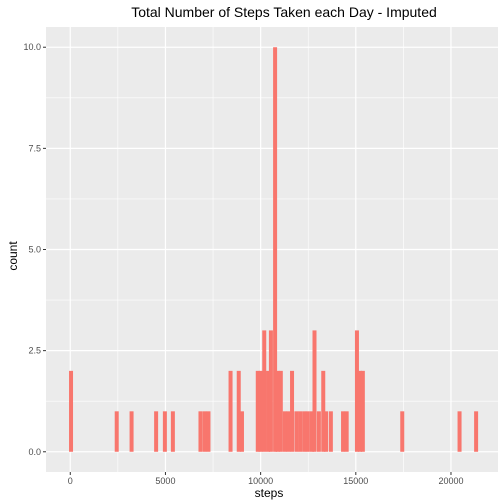 This screenshot has height=504, width=504. I want to click on y-tick-label: 5.0, so click(34, 250).